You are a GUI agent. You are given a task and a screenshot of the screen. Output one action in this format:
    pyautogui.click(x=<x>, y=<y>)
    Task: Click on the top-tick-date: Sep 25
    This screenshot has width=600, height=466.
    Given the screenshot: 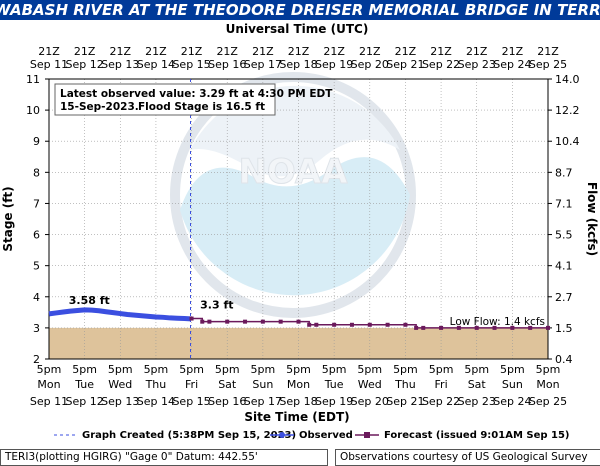 What is the action you would take?
    pyautogui.click(x=548, y=64)
    